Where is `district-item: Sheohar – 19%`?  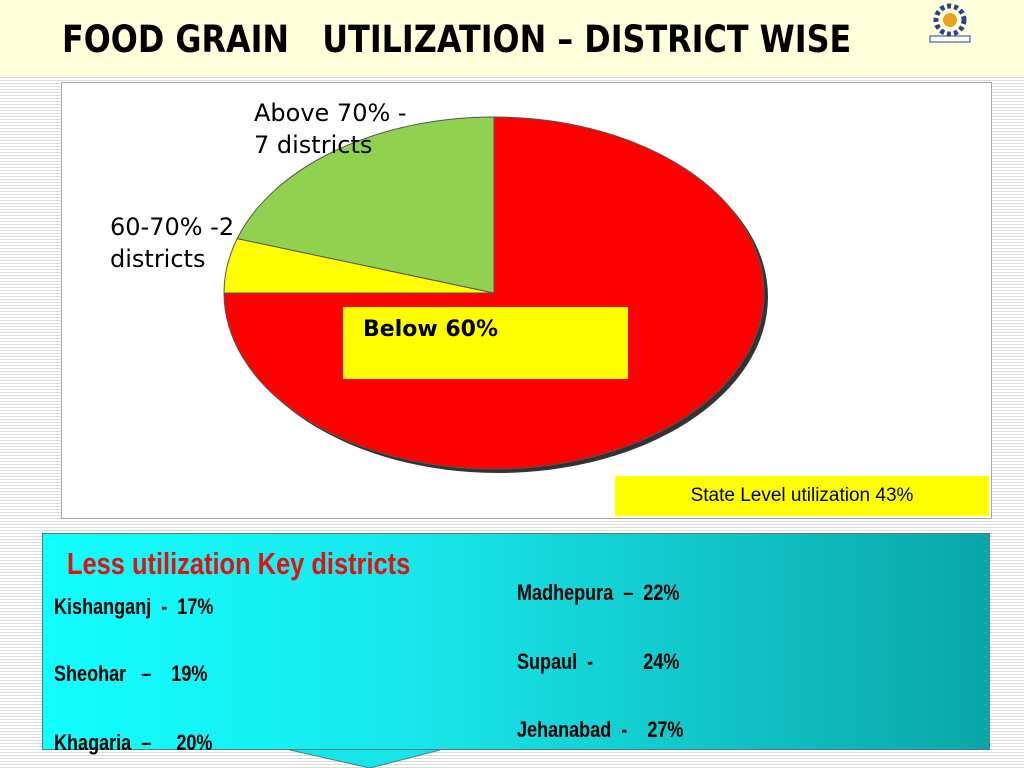 district-item: Sheohar – 19% is located at coordinates (131, 673).